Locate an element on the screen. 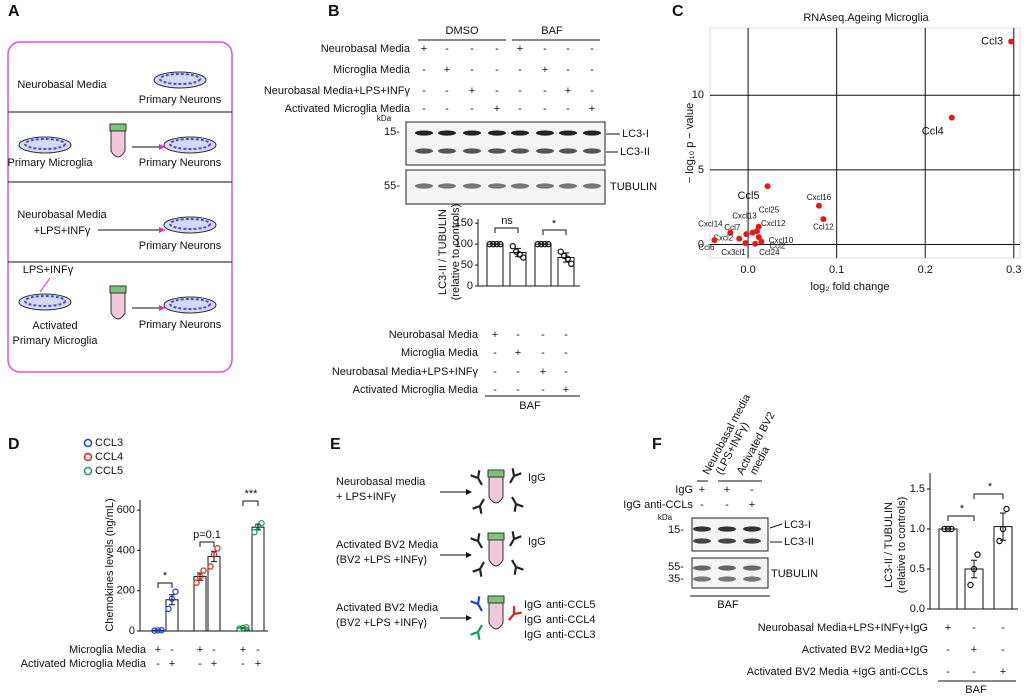  rule is located at coordinates (776, 526).